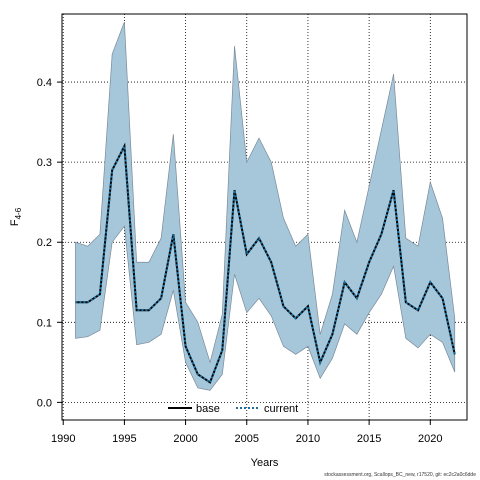  What do you see at coordinates (247, 439) in the screenshot?
I see `x-tick-label: 2005` at bounding box center [247, 439].